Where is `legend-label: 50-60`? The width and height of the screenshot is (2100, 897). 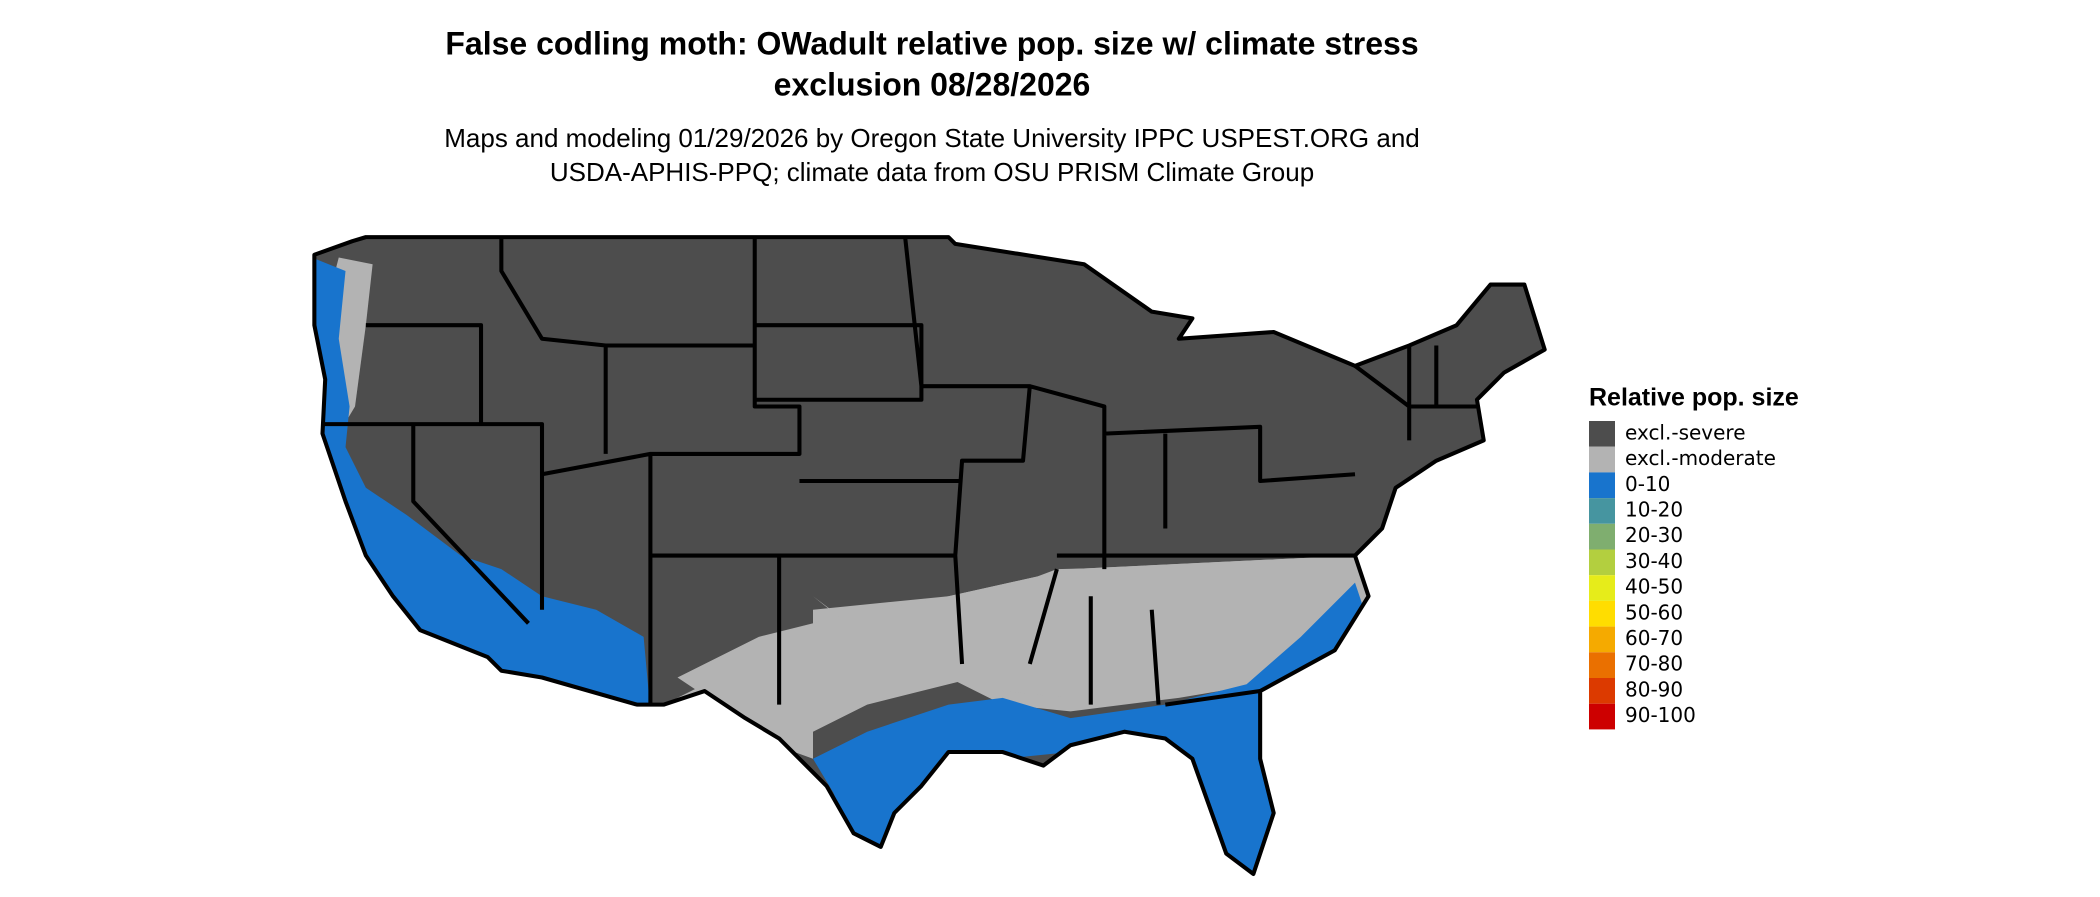 legend-label: 50-60 is located at coordinates (1654, 612).